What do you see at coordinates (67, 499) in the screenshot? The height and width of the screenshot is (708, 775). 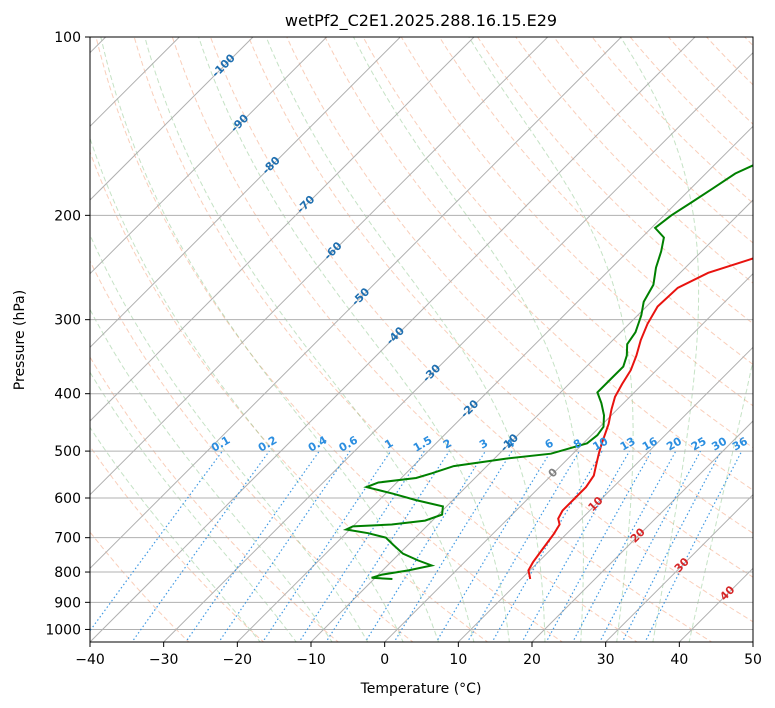 I see `y-tick-label: 600` at bounding box center [67, 499].